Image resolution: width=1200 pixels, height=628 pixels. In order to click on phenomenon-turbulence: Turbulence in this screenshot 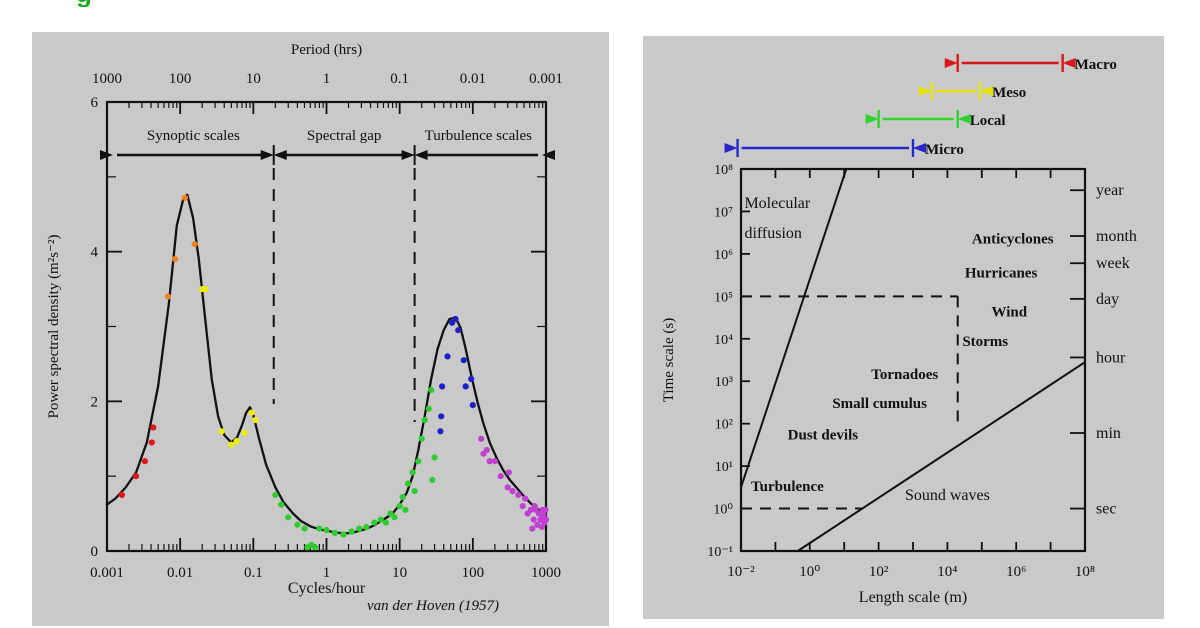, I will do `click(787, 487)`.